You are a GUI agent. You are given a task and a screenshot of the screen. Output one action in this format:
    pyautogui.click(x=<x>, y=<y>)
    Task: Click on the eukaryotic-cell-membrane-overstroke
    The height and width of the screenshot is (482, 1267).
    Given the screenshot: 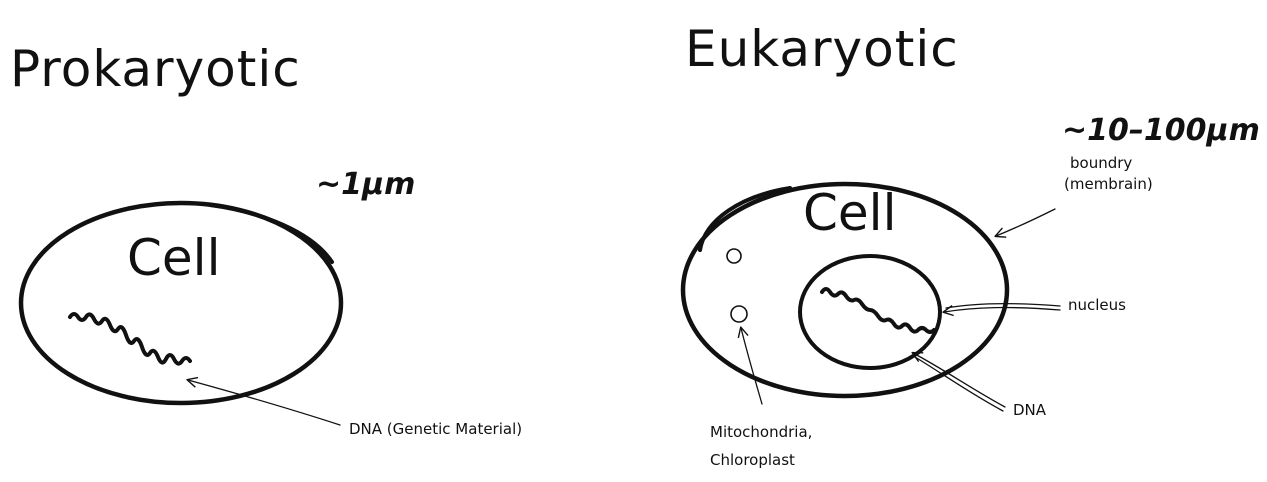 What is the action you would take?
    pyautogui.click(x=745, y=219)
    